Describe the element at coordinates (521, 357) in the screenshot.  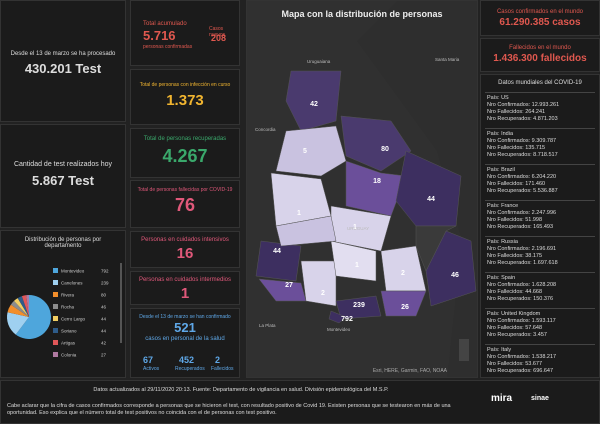
I see `country-row: Nro Confirmados: 1.538.217` at that location.